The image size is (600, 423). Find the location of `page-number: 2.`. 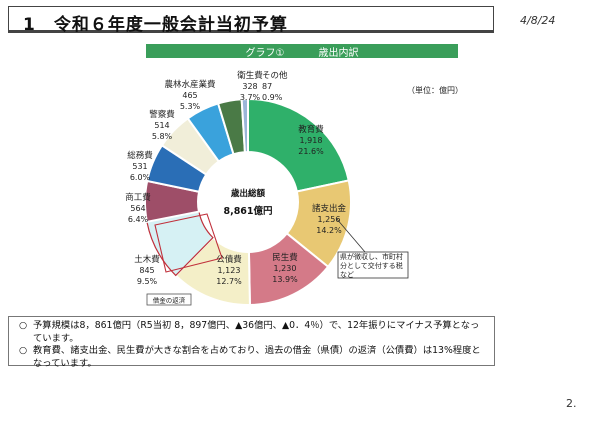

page-number: 2. is located at coordinates (571, 403).